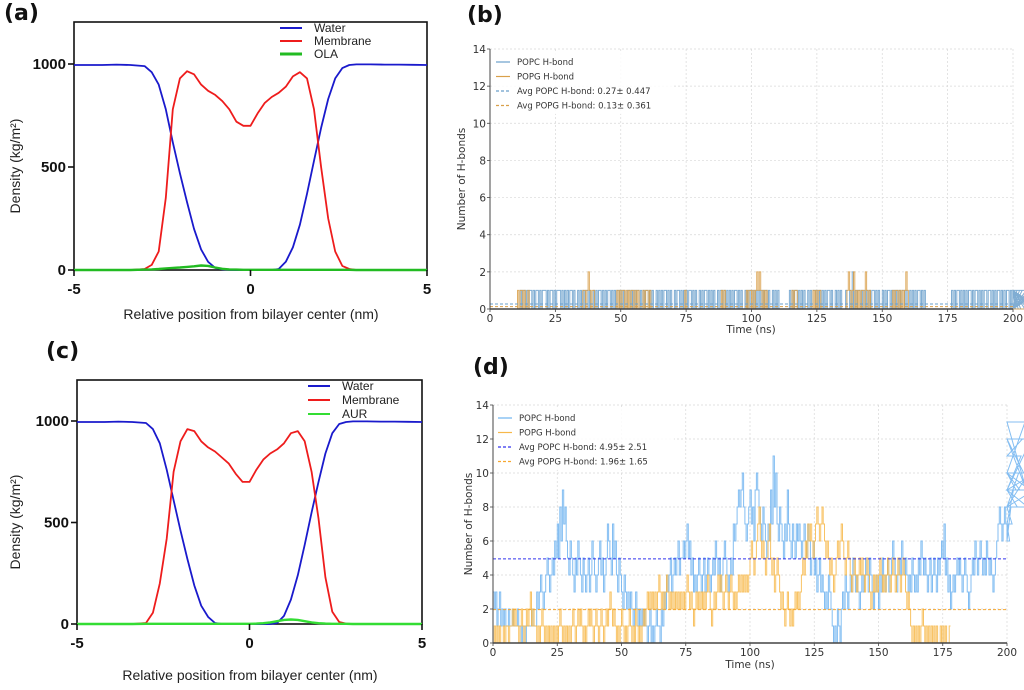  Describe the element at coordinates (584, 107) in the screenshot. I see `legend-label: Avg POPG H-bond: 0.13± 0.361` at that location.